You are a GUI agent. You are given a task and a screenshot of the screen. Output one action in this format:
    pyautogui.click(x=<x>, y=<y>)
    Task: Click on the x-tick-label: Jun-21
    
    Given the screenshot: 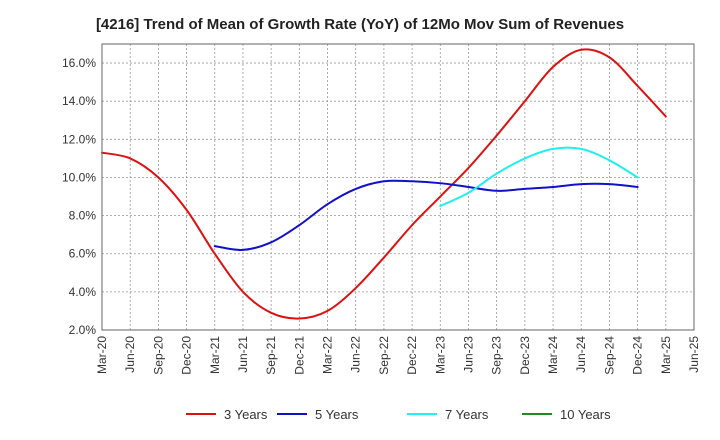 What is the action you would take?
    pyautogui.click(x=243, y=354)
    